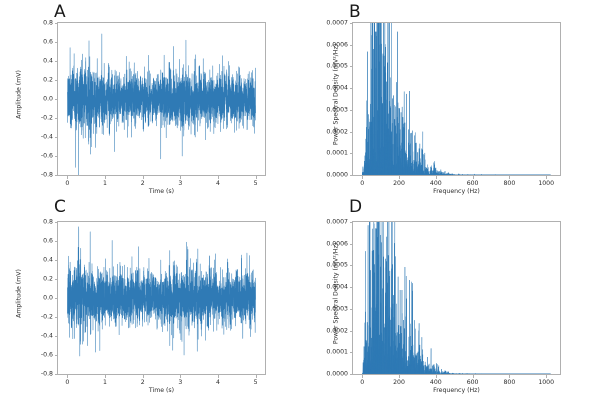  I want to click on x-tick-label: 400, so click(435, 382).